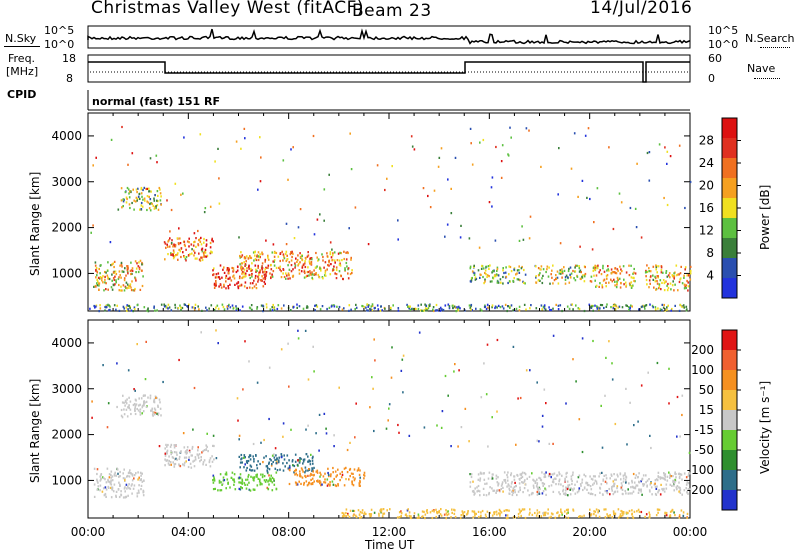 The width and height of the screenshot is (800, 554). I want to click on x-tick-label: 16:00, so click(489, 532).